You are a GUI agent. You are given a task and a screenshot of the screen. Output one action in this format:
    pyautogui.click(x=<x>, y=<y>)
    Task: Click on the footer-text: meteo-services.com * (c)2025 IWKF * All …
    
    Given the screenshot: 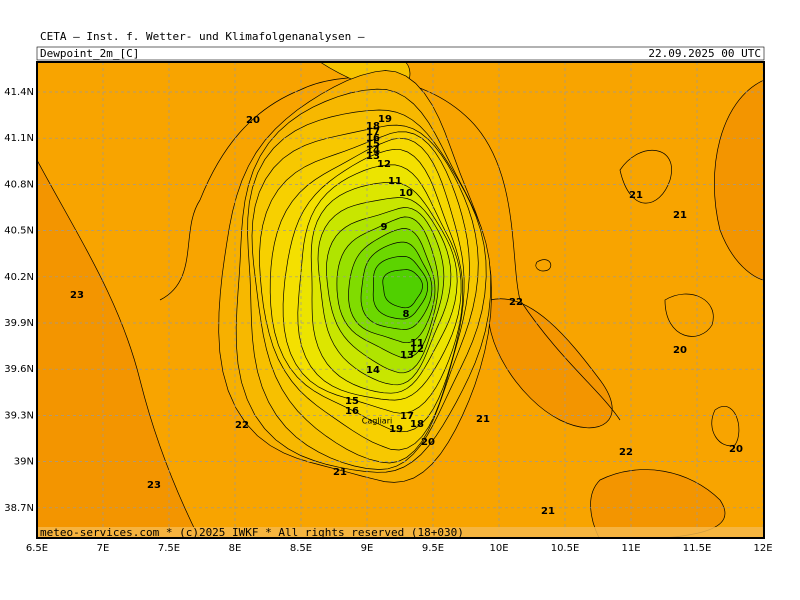 What is the action you would take?
    pyautogui.click(x=252, y=532)
    